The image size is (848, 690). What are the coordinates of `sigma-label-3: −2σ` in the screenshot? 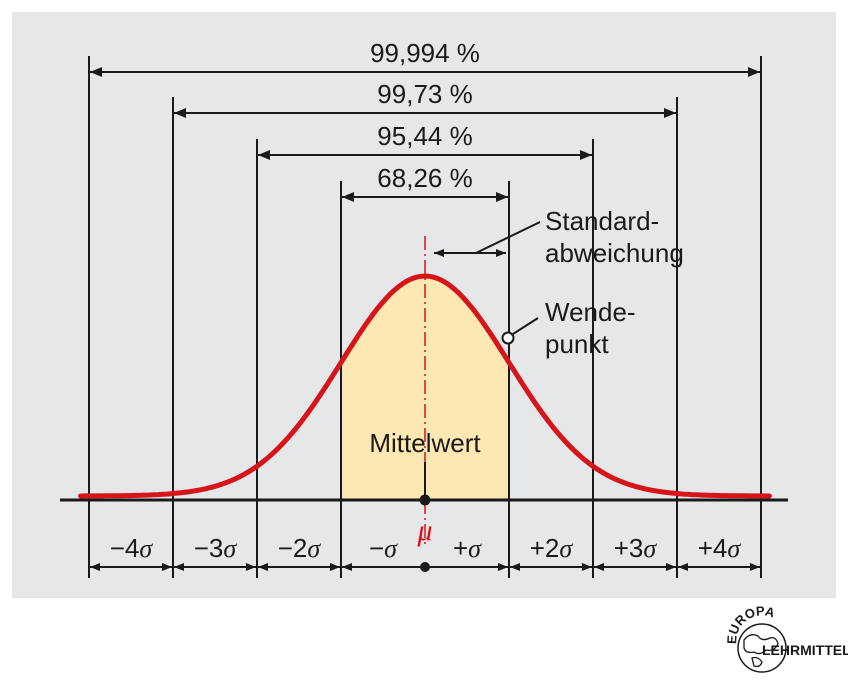 It's located at (300, 548).